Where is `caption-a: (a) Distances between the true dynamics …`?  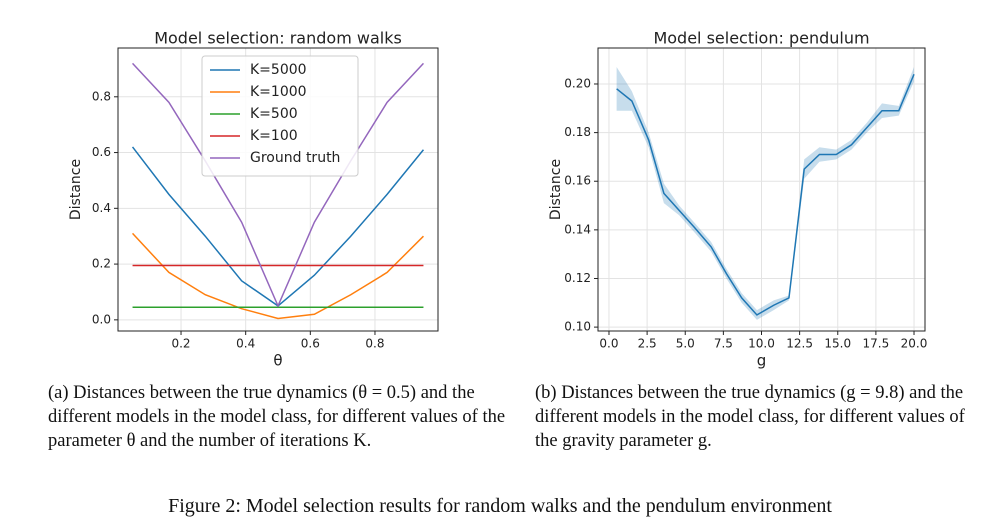 caption-a: (a) Distances between the true dynamics … is located at coordinates (277, 417).